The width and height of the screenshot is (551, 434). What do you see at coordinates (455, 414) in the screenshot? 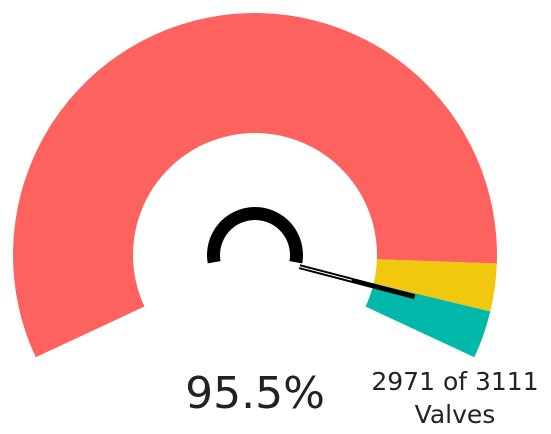
I see `unit-label: Valves` at bounding box center [455, 414].